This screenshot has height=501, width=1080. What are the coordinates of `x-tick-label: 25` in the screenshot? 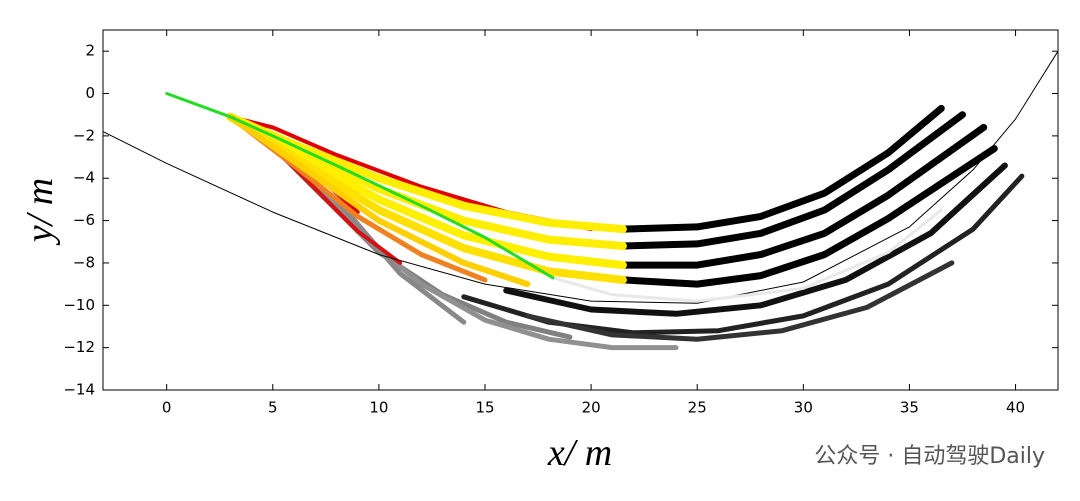 It's located at (697, 408).